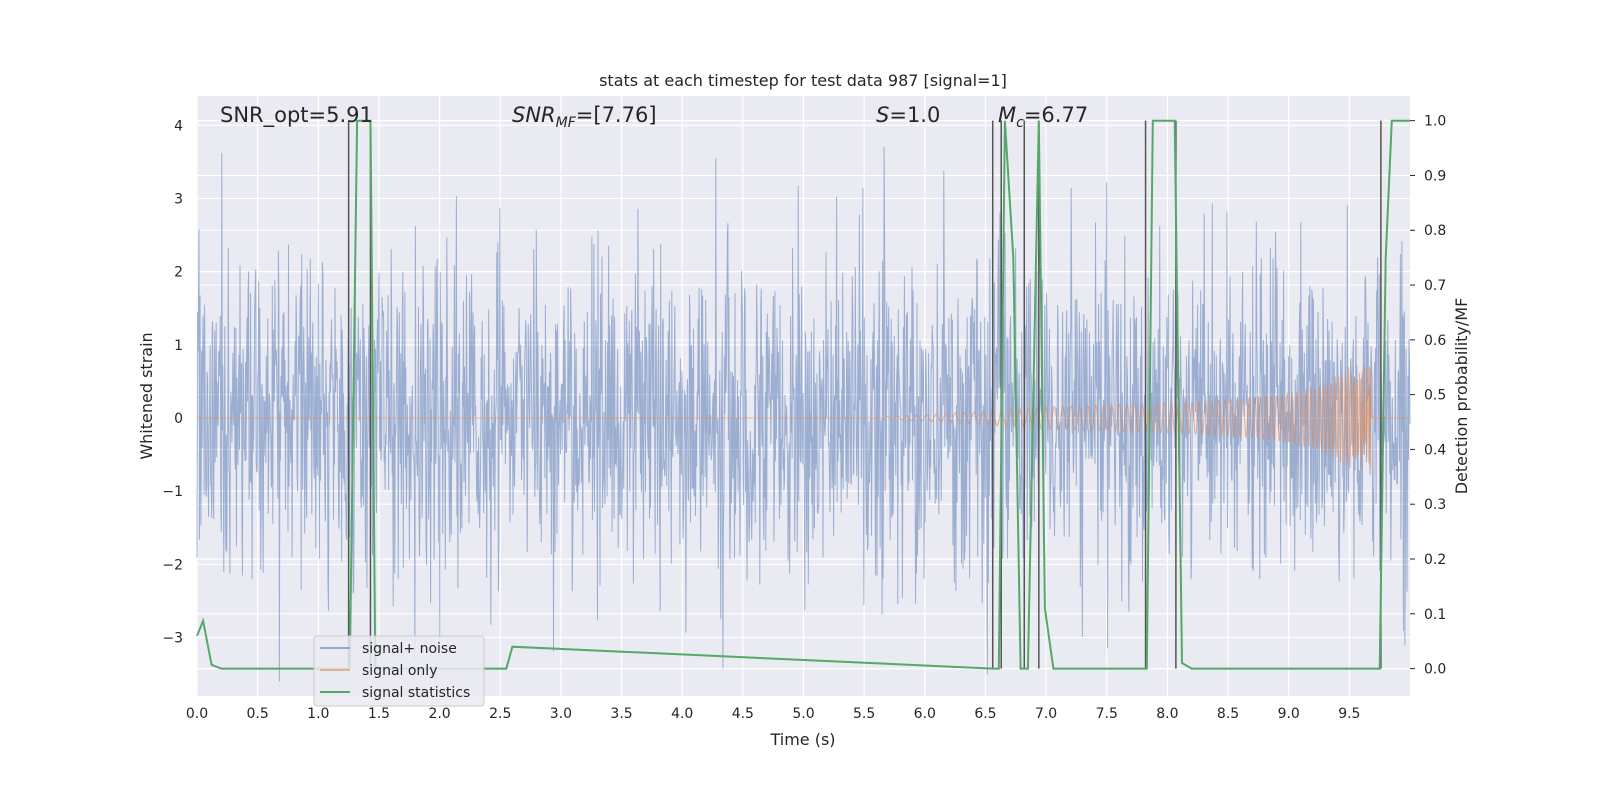 This screenshot has width=1600, height=800. Describe the element at coordinates (500, 714) in the screenshot. I see `x-tick-label: 2.5` at that location.